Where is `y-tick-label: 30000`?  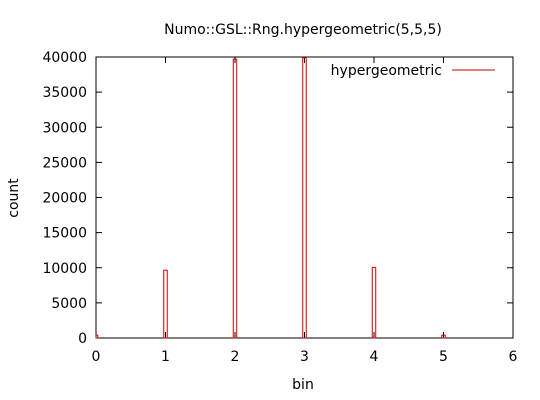
y-tick-label: 30000 is located at coordinates (64, 128).